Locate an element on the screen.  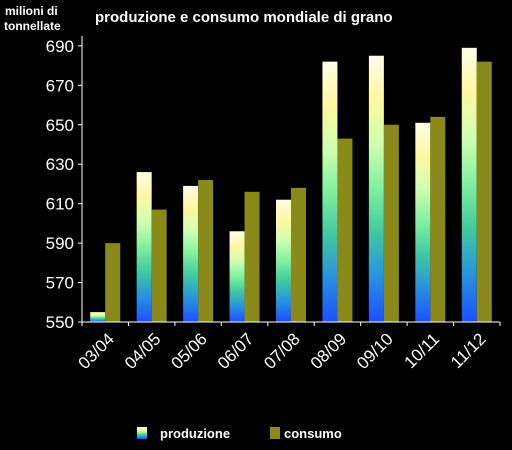
y-axis-label-line2: tonnellate is located at coordinates (32, 26).